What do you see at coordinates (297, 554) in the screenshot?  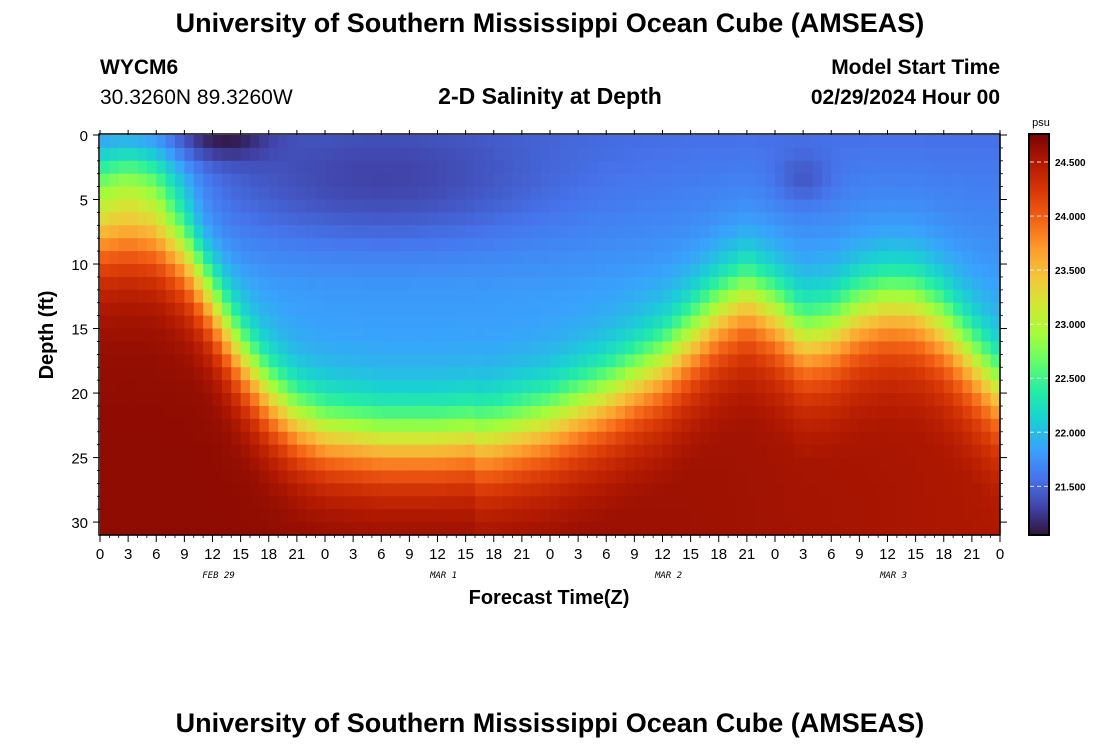 I see `x-tick-label: 21` at bounding box center [297, 554].